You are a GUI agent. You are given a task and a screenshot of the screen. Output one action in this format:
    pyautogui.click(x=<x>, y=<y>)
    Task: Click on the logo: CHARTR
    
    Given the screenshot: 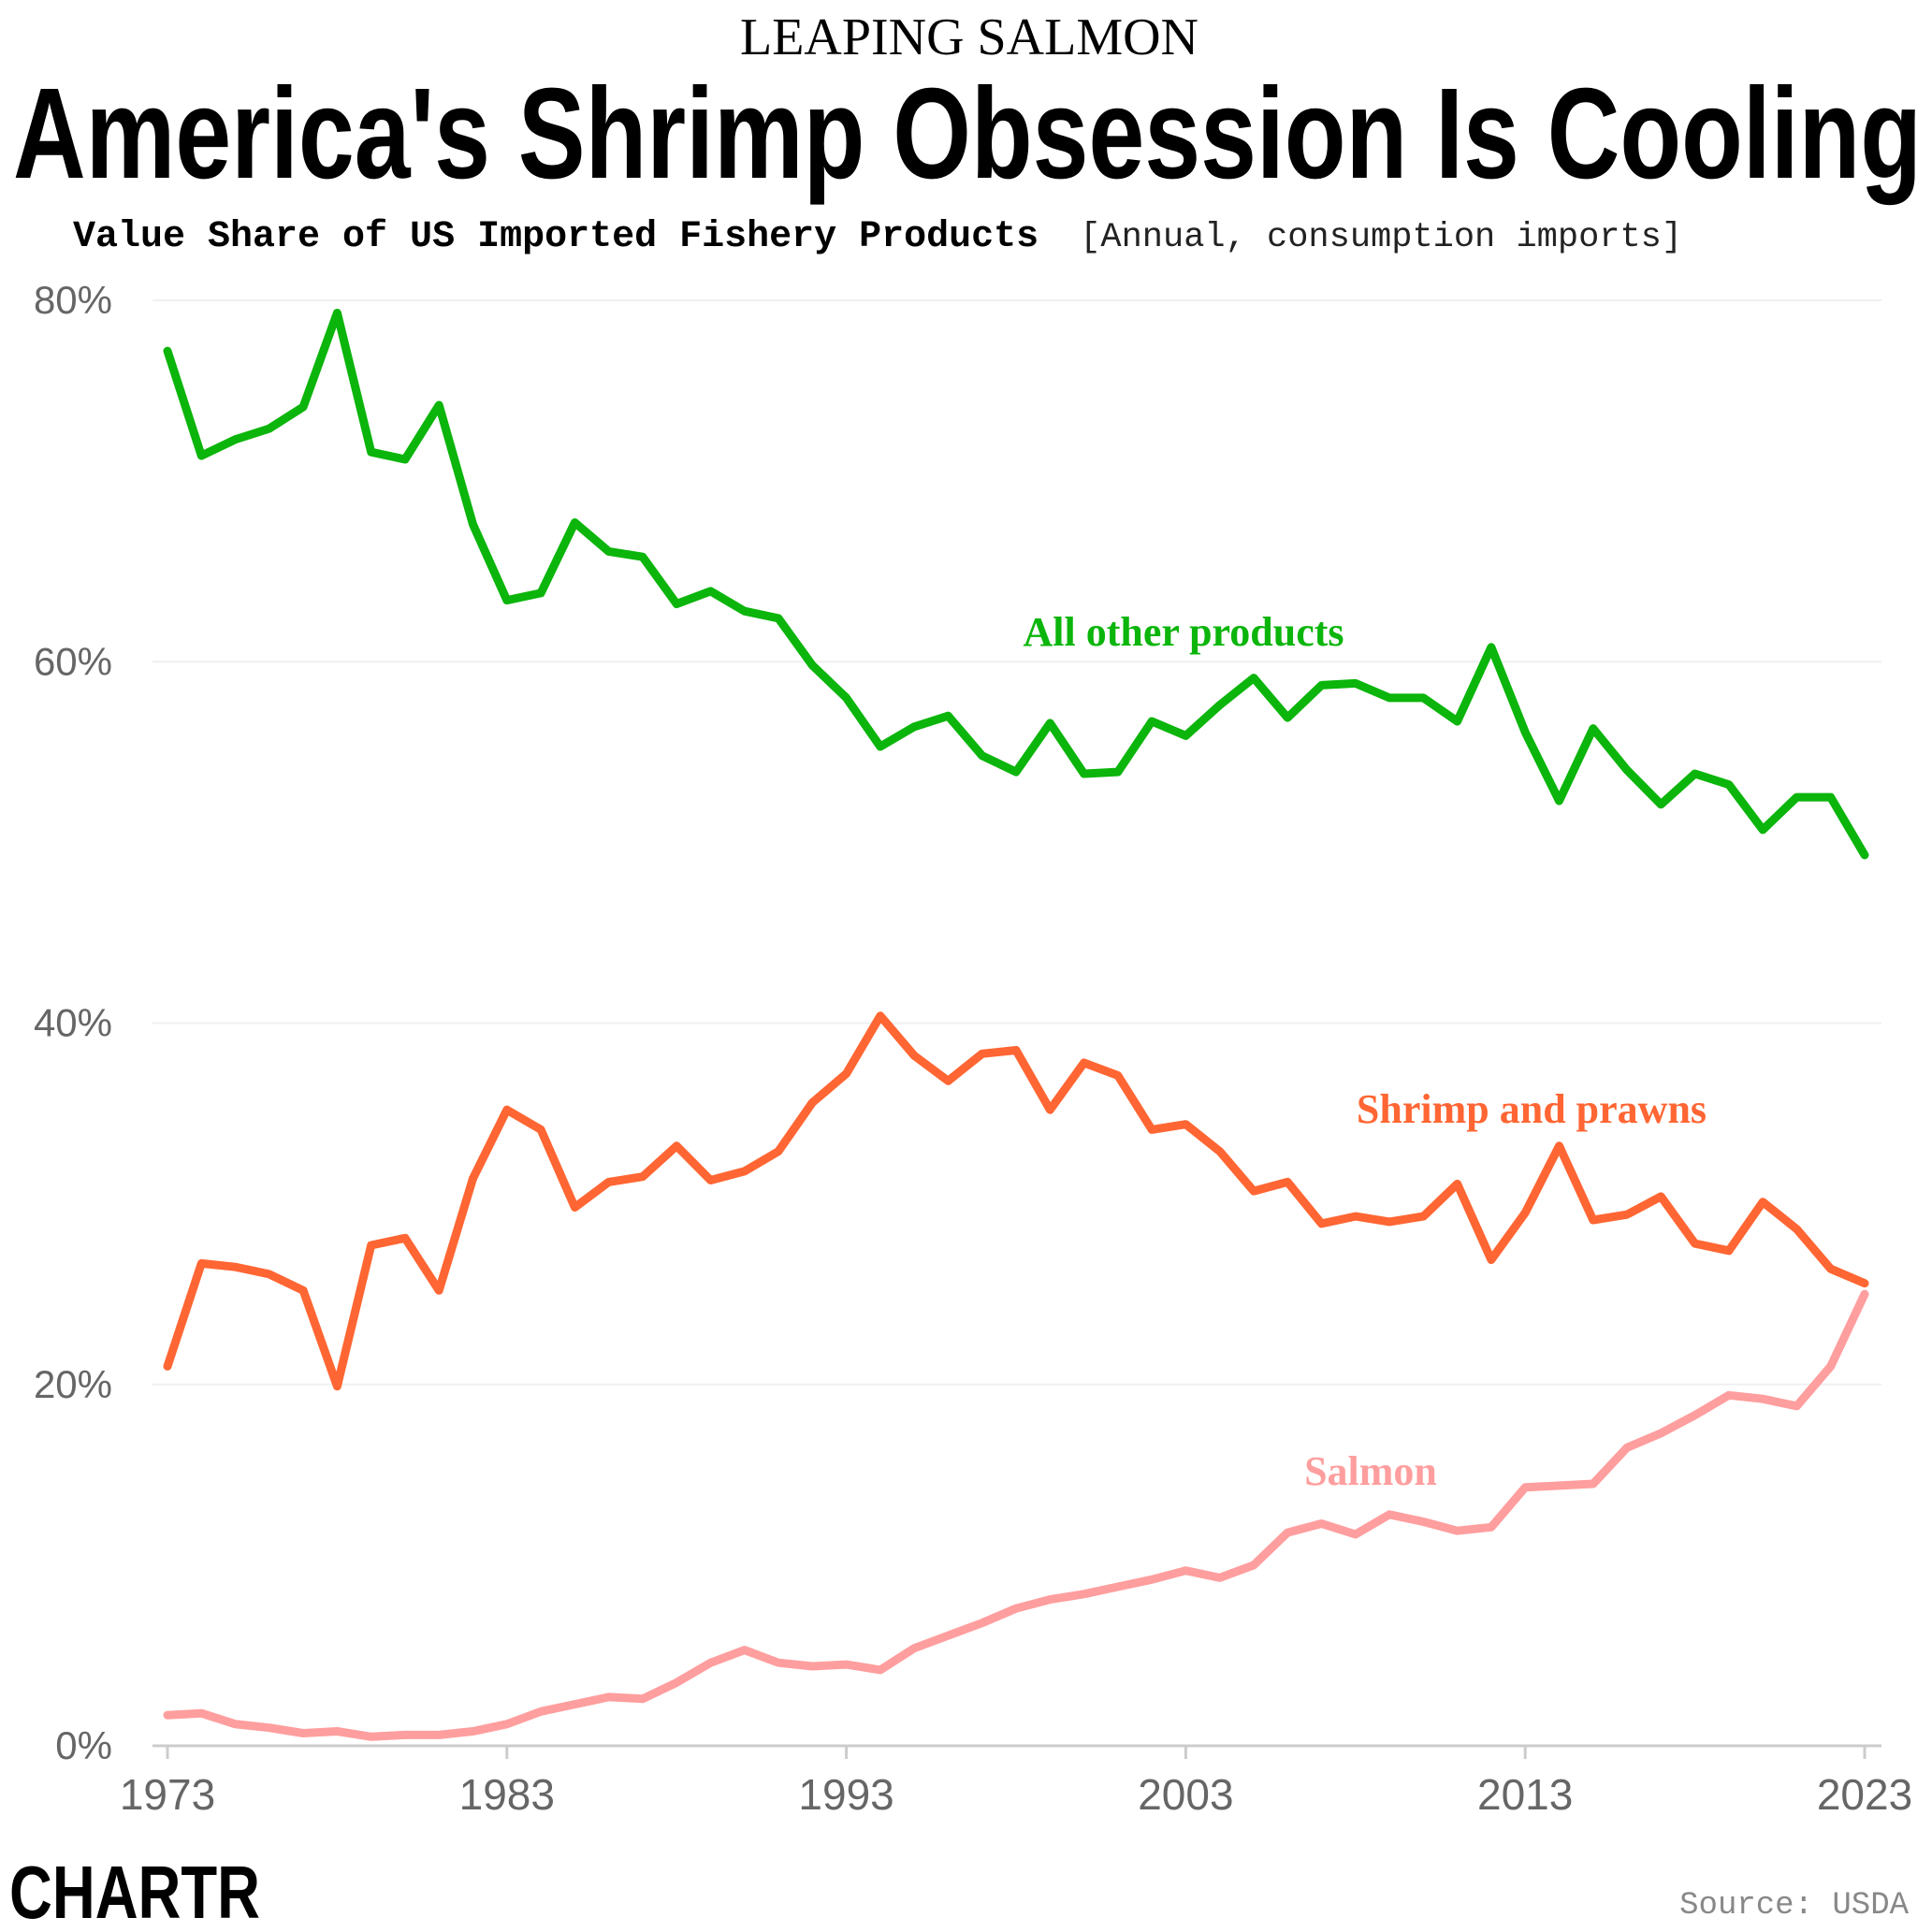 What is the action you would take?
    pyautogui.click(x=134, y=1892)
    